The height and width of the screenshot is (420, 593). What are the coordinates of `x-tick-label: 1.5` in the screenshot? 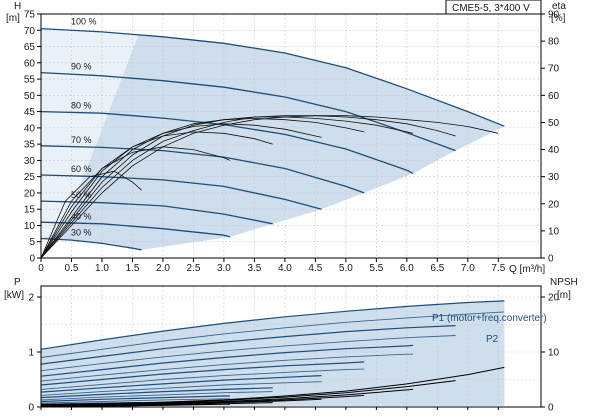 It's located at (133, 268).